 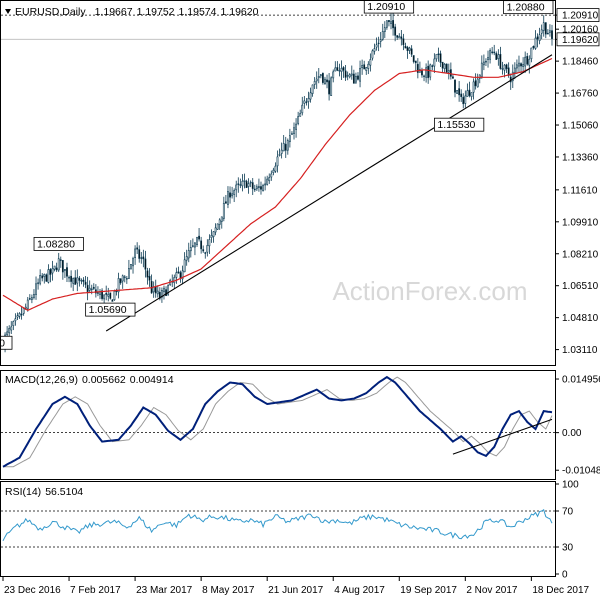 I want to click on ohlc-close: 1.19620, so click(x=240, y=12).